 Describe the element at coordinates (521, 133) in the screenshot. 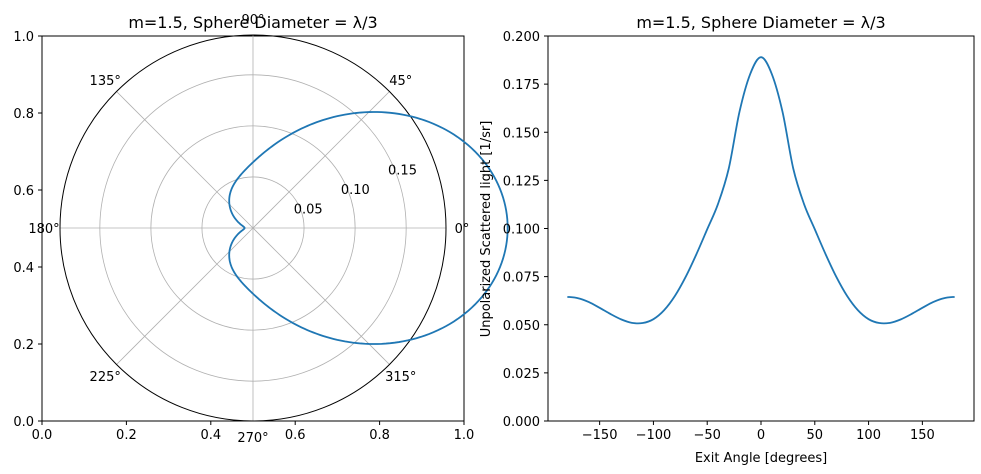

I see `line-y-tick-label: 0.150` at that location.